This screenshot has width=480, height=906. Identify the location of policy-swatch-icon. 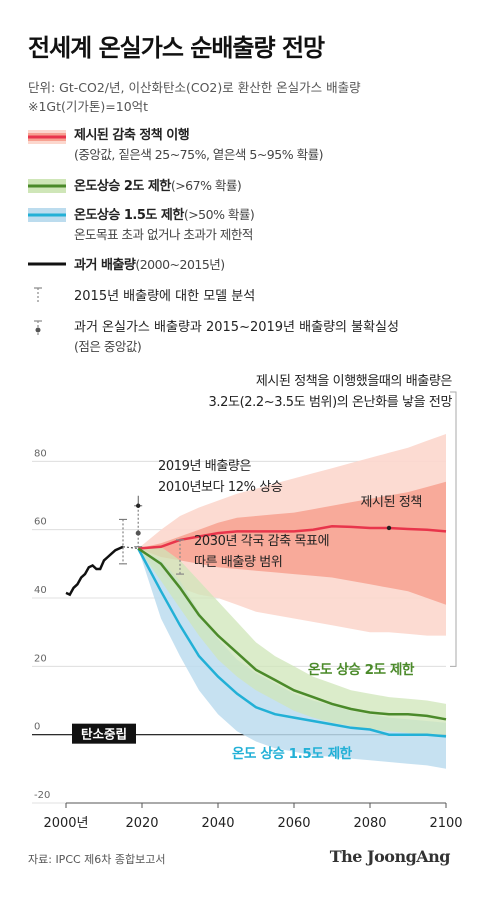
(47, 137).